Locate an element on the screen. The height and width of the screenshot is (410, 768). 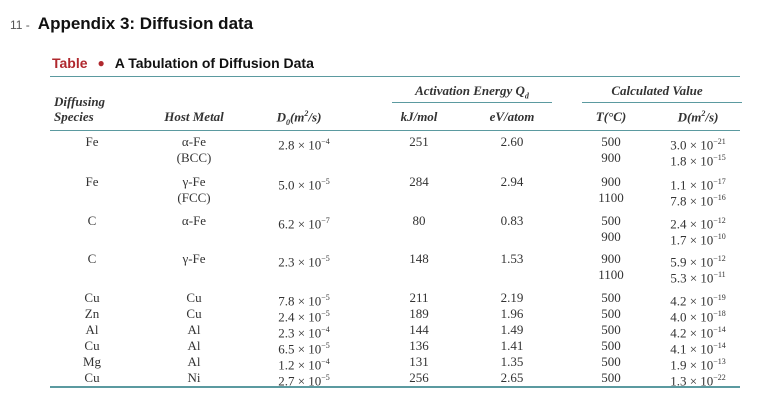
cell-d: 5.9 × 10⁻¹² is located at coordinates (698, 262).